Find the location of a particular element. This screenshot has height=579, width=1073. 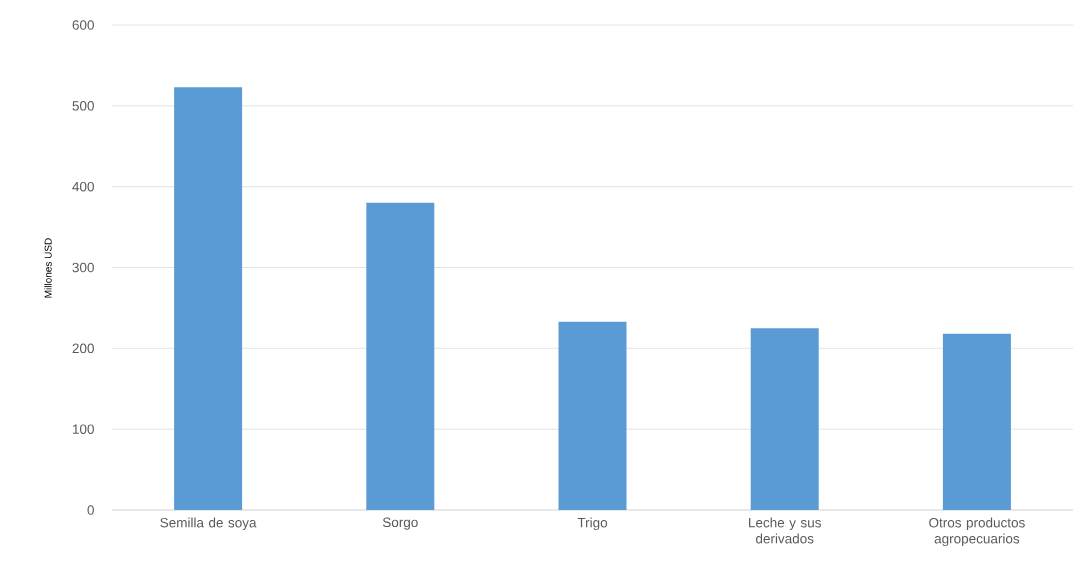

x-tick-label: Sorgo is located at coordinates (400, 523).